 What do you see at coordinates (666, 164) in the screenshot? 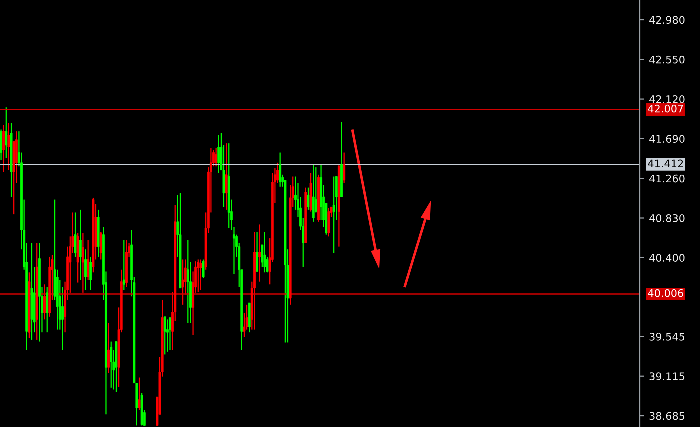
I see `ref-line-label: 41.412` at bounding box center [666, 164].